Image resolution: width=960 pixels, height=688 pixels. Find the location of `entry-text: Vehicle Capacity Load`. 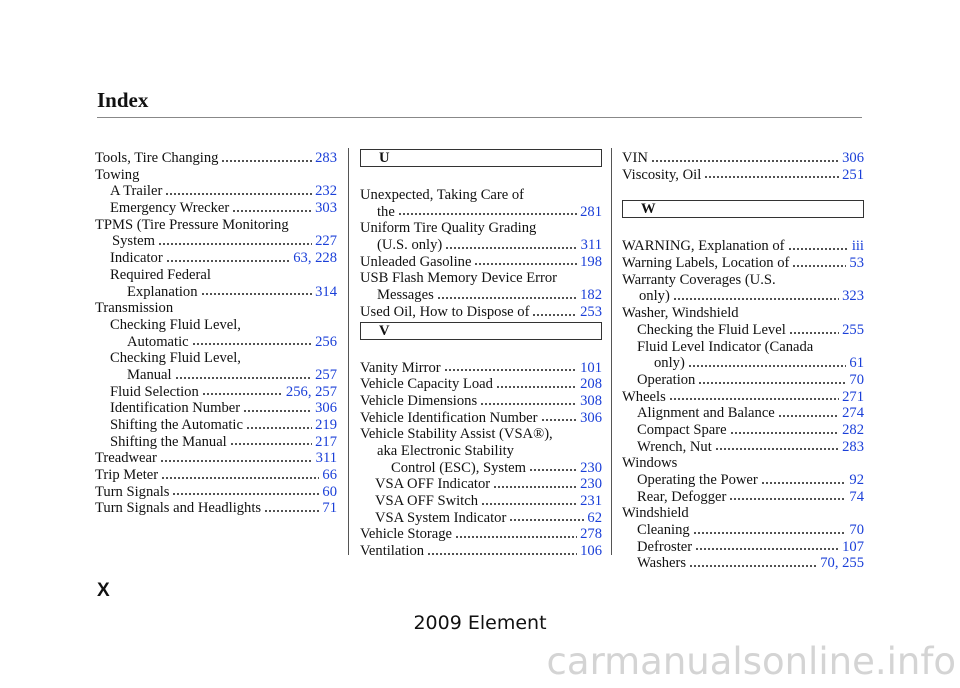

entry-text: Vehicle Capacity Load is located at coordinates (426, 384).